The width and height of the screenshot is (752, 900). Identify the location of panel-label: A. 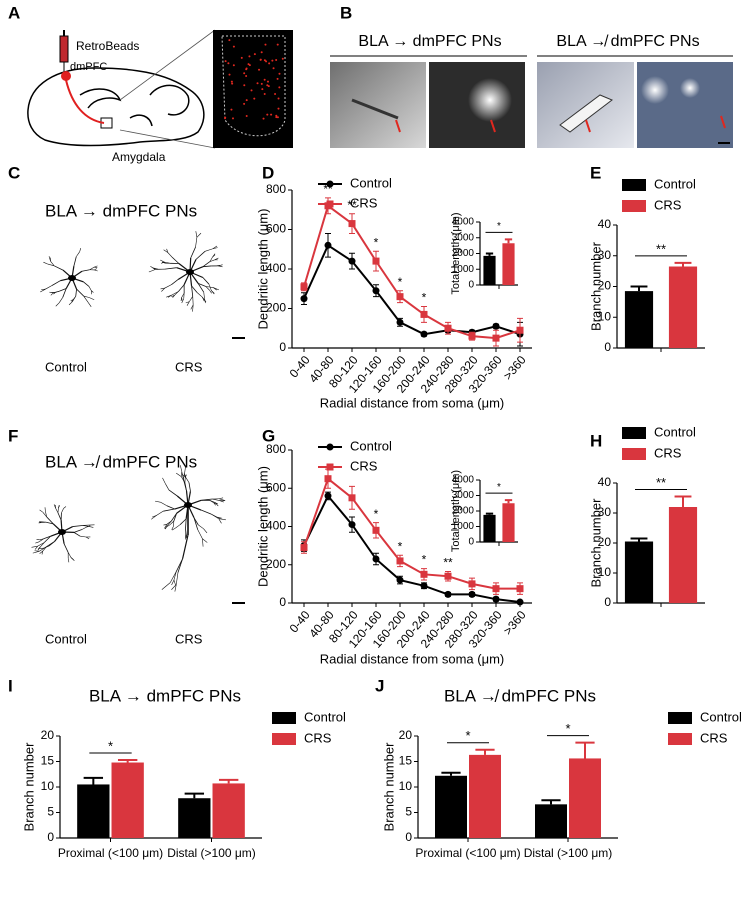
(14, 12).